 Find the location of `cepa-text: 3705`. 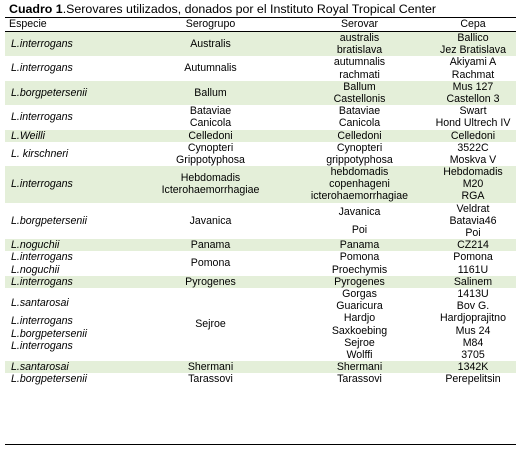

cepa-text: 3705 is located at coordinates (473, 354).